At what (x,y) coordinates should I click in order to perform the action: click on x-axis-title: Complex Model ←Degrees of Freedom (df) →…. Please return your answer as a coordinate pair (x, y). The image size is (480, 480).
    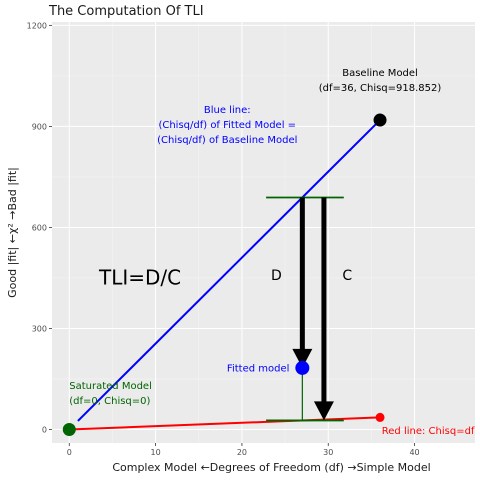
    Looking at the image, I should click on (271, 467).